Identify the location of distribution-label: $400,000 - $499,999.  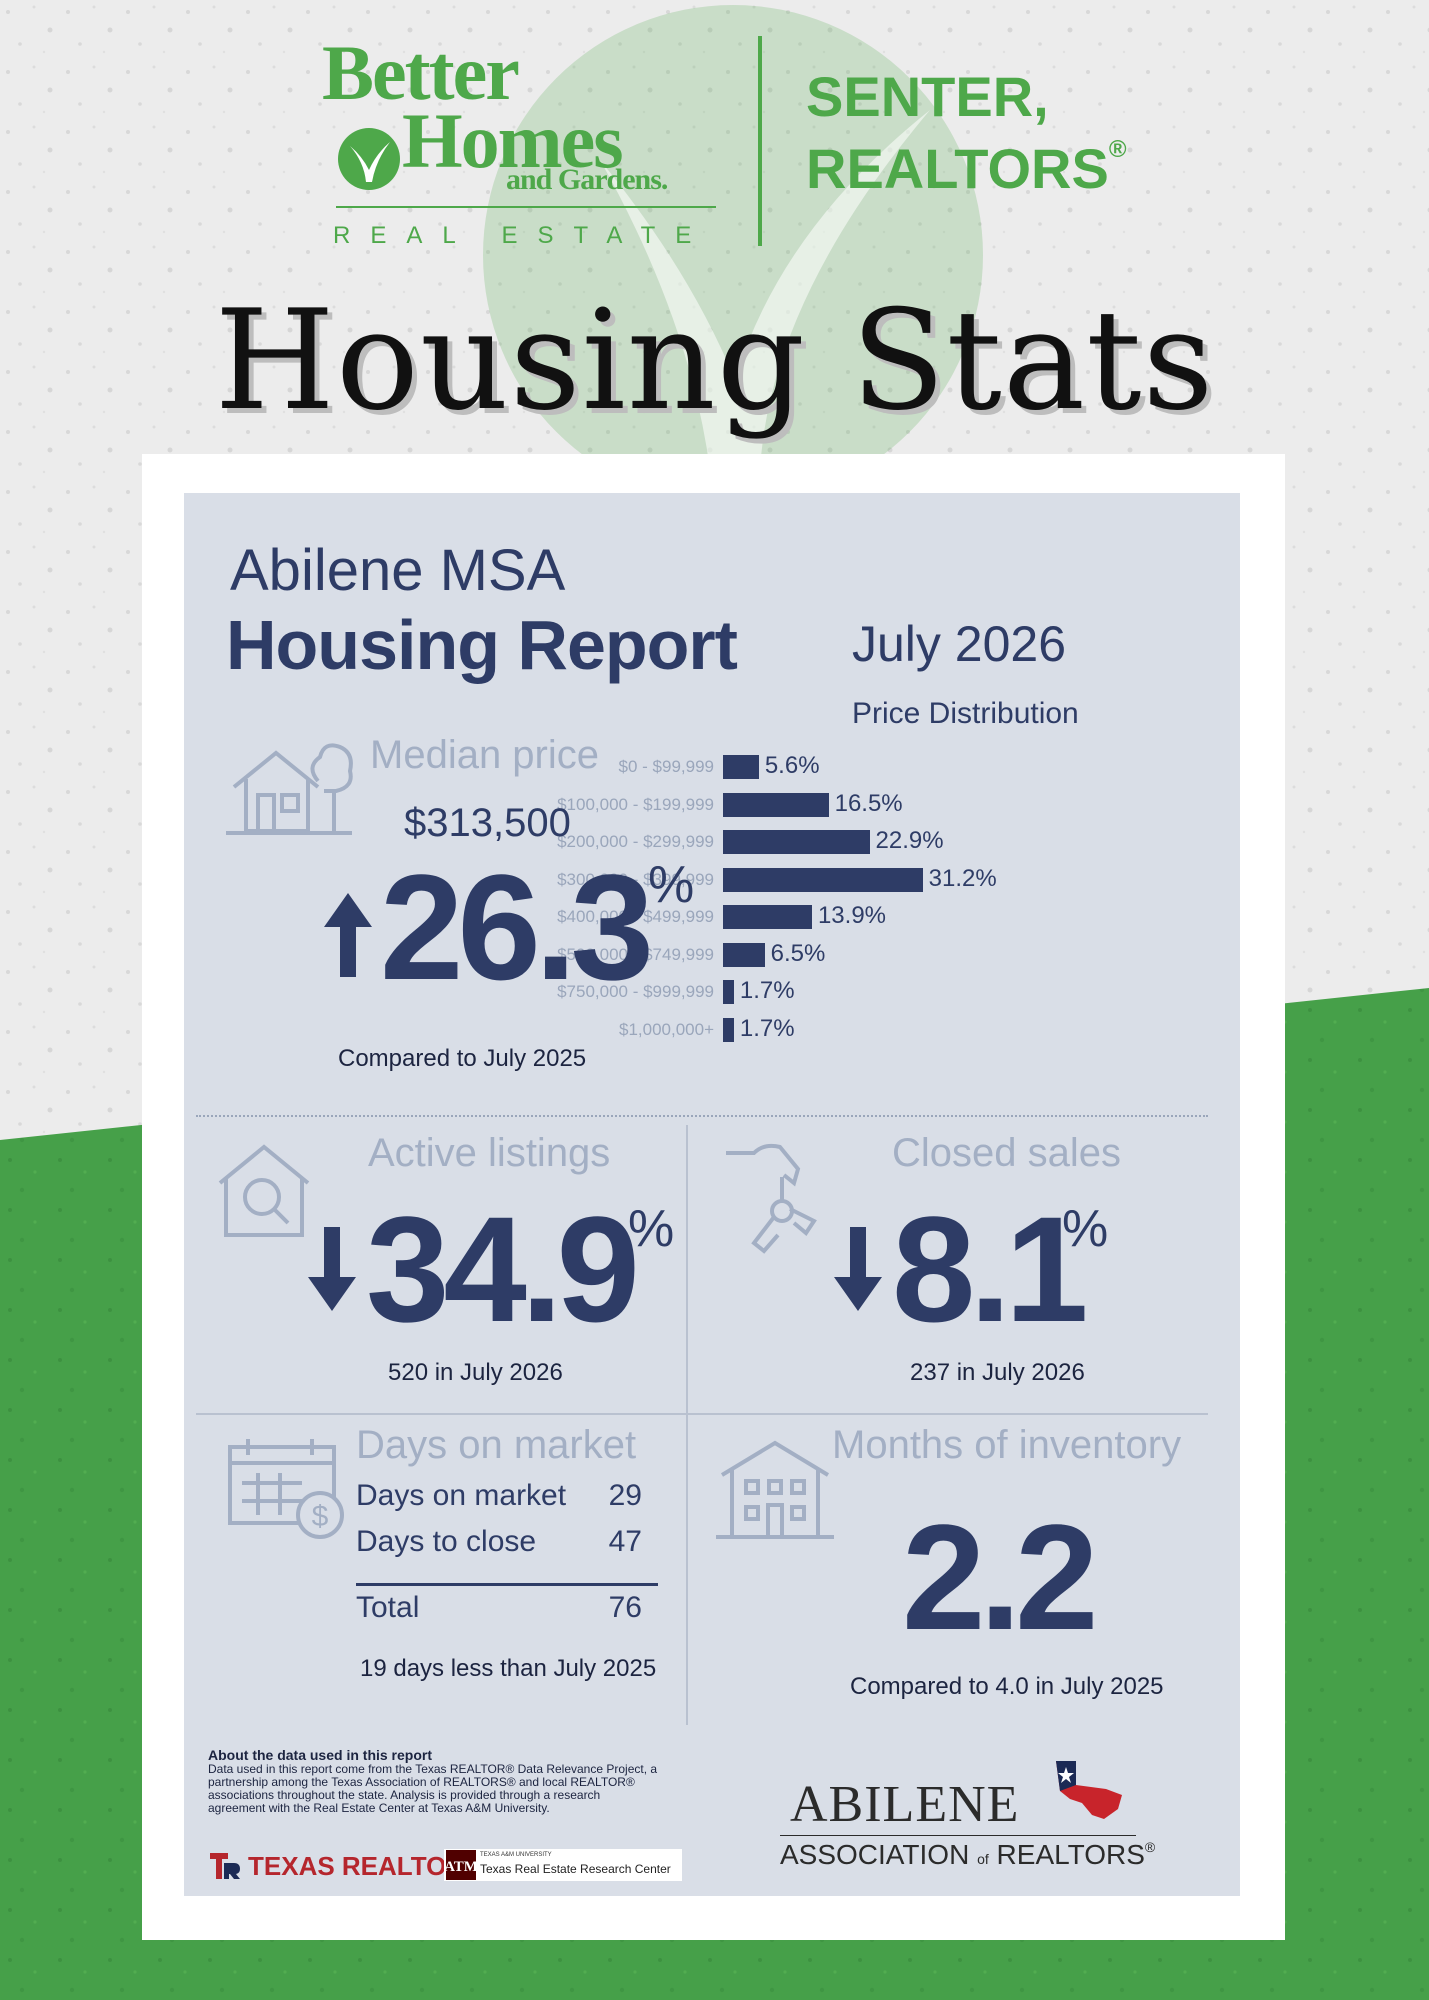
(635, 916).